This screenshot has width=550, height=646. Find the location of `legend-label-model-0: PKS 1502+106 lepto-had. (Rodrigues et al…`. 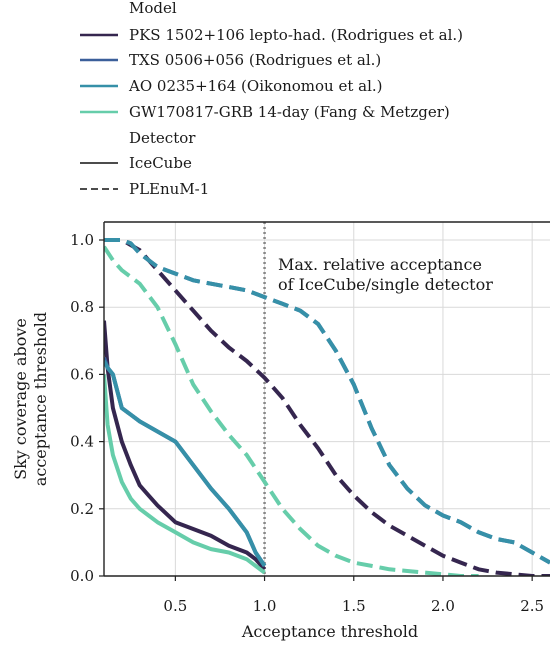

legend-label-model-0: PKS 1502+106 lepto-had. (Rodrigues et al… is located at coordinates (296, 35).